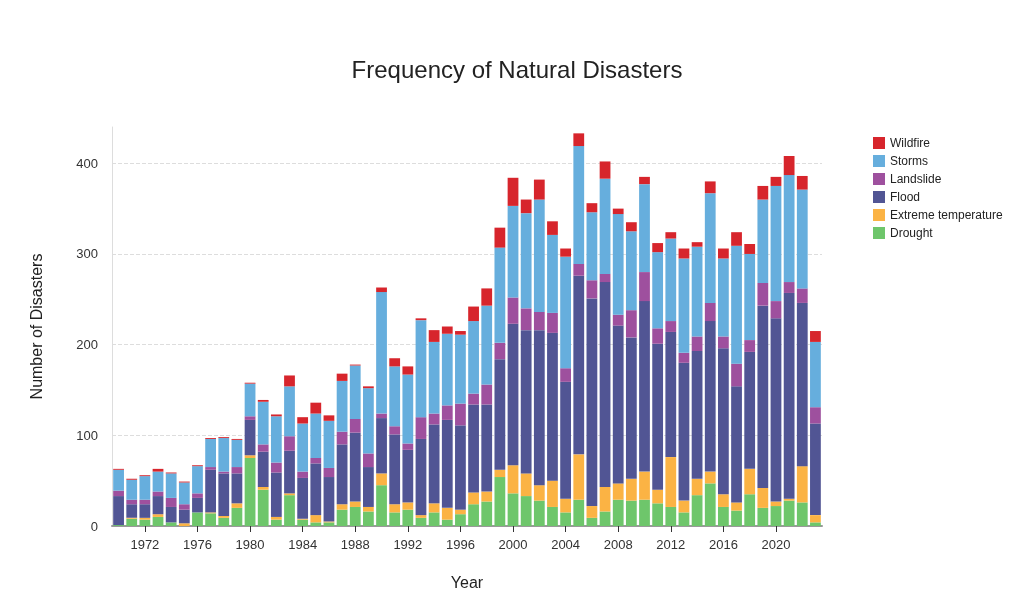  Describe the element at coordinates (197, 544) in the screenshot. I see `x-tick-label: 1976` at that location.